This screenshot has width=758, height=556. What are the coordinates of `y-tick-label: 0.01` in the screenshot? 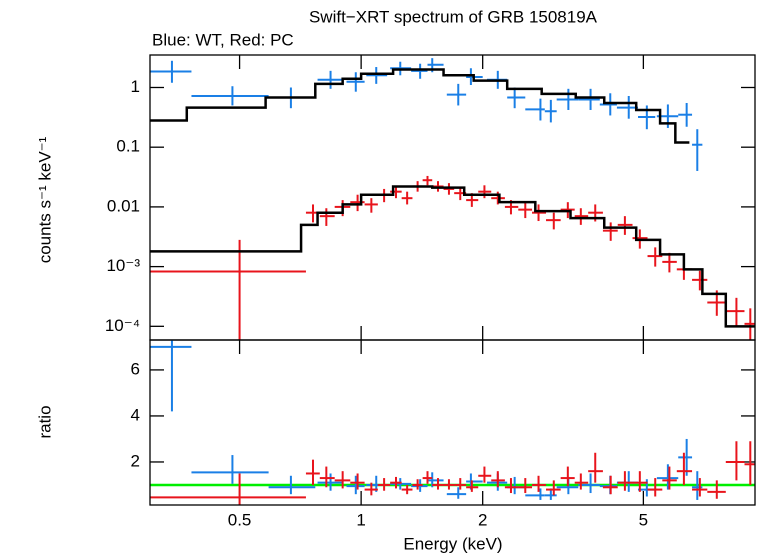 It's located at (123, 205).